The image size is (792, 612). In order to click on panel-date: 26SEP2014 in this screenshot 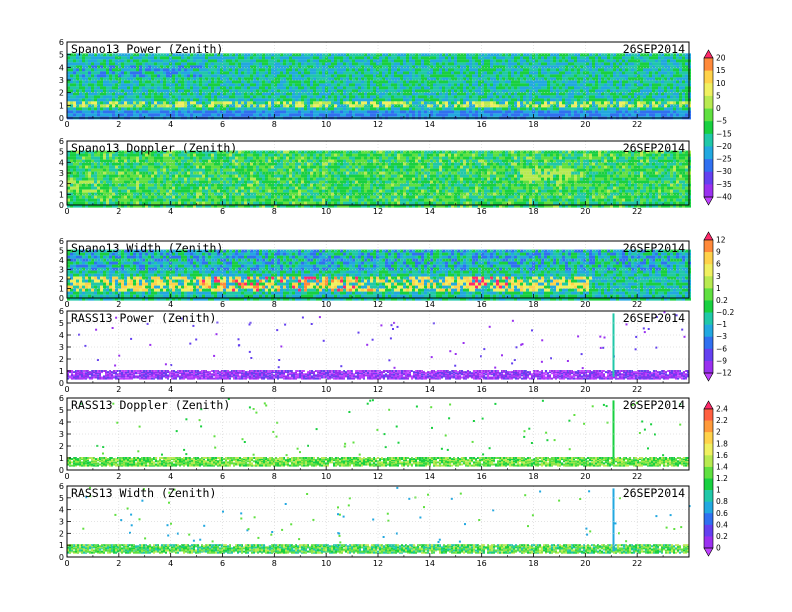, I will do `click(654, 493)`.